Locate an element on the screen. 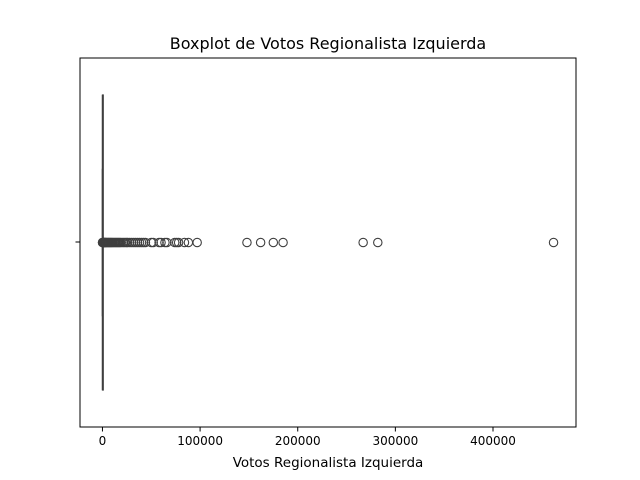  x-tick-label: 100000 is located at coordinates (200, 441).